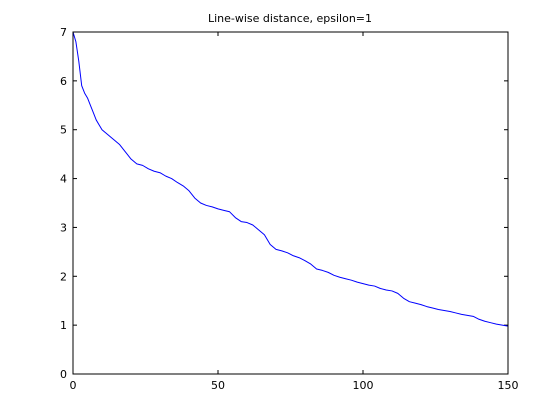  I want to click on y-tick-label: 3, so click(63, 227).